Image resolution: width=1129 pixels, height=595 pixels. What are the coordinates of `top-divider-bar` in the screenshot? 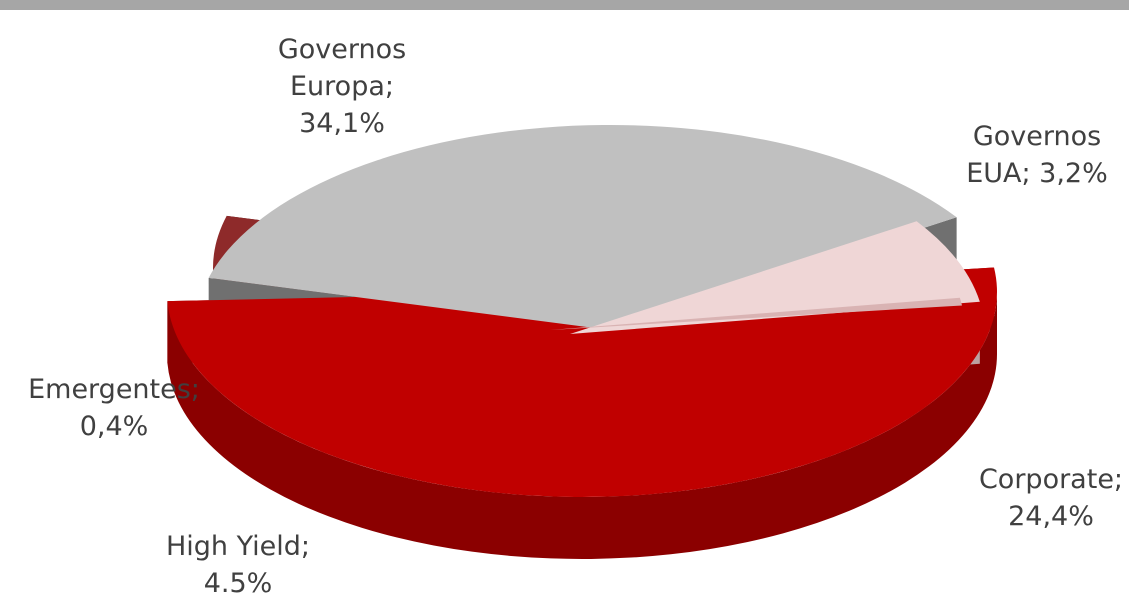 It's located at (564, 5).